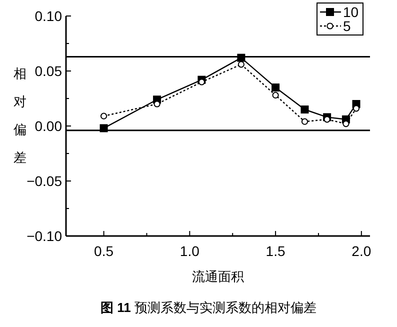 Image resolution: width=397 pixels, height=327 pixels. I want to click on text: 图 11 预测系数与实测系数的相对偏差, so click(208, 307).